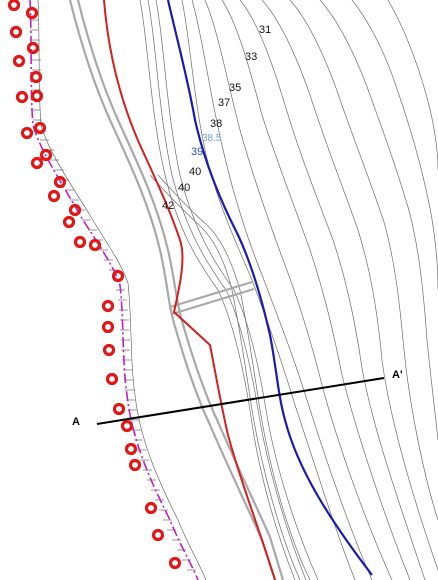 This screenshot has width=438, height=580. Describe the element at coordinates (216, 124) in the screenshot. I see `contour-label-38: 38` at that location.